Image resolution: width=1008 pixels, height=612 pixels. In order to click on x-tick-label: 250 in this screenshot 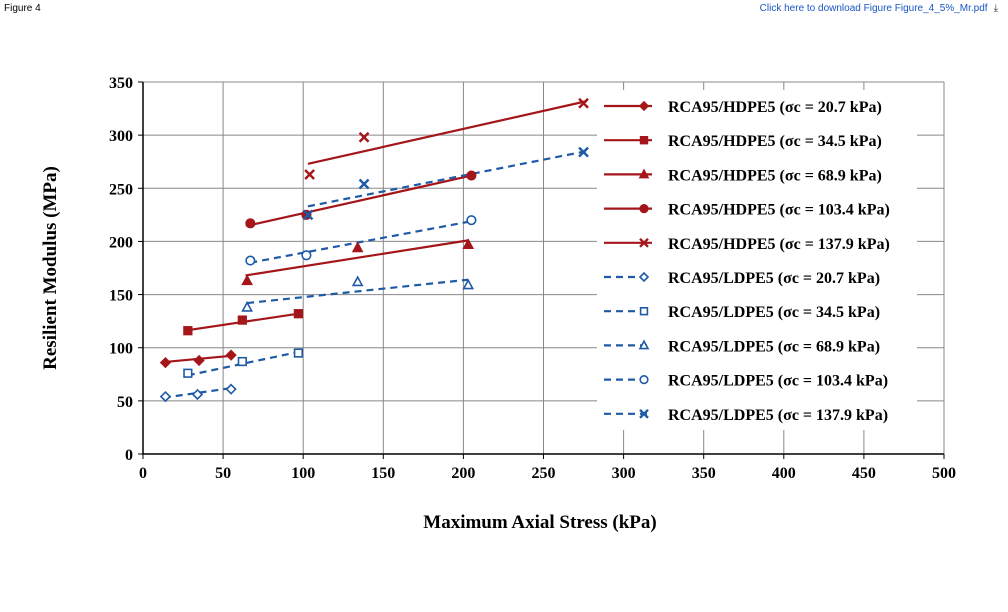, I will do `click(544, 473)`.